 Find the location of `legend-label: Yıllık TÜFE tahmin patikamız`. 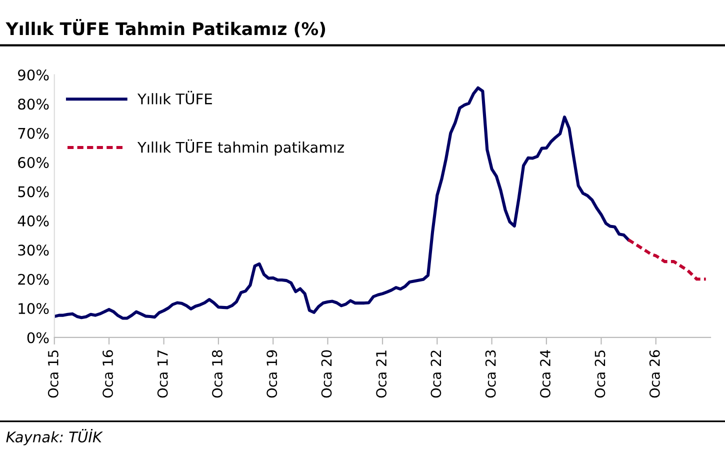

legend-label: Yıllık TÜFE tahmin patikamız is located at coordinates (240, 147).